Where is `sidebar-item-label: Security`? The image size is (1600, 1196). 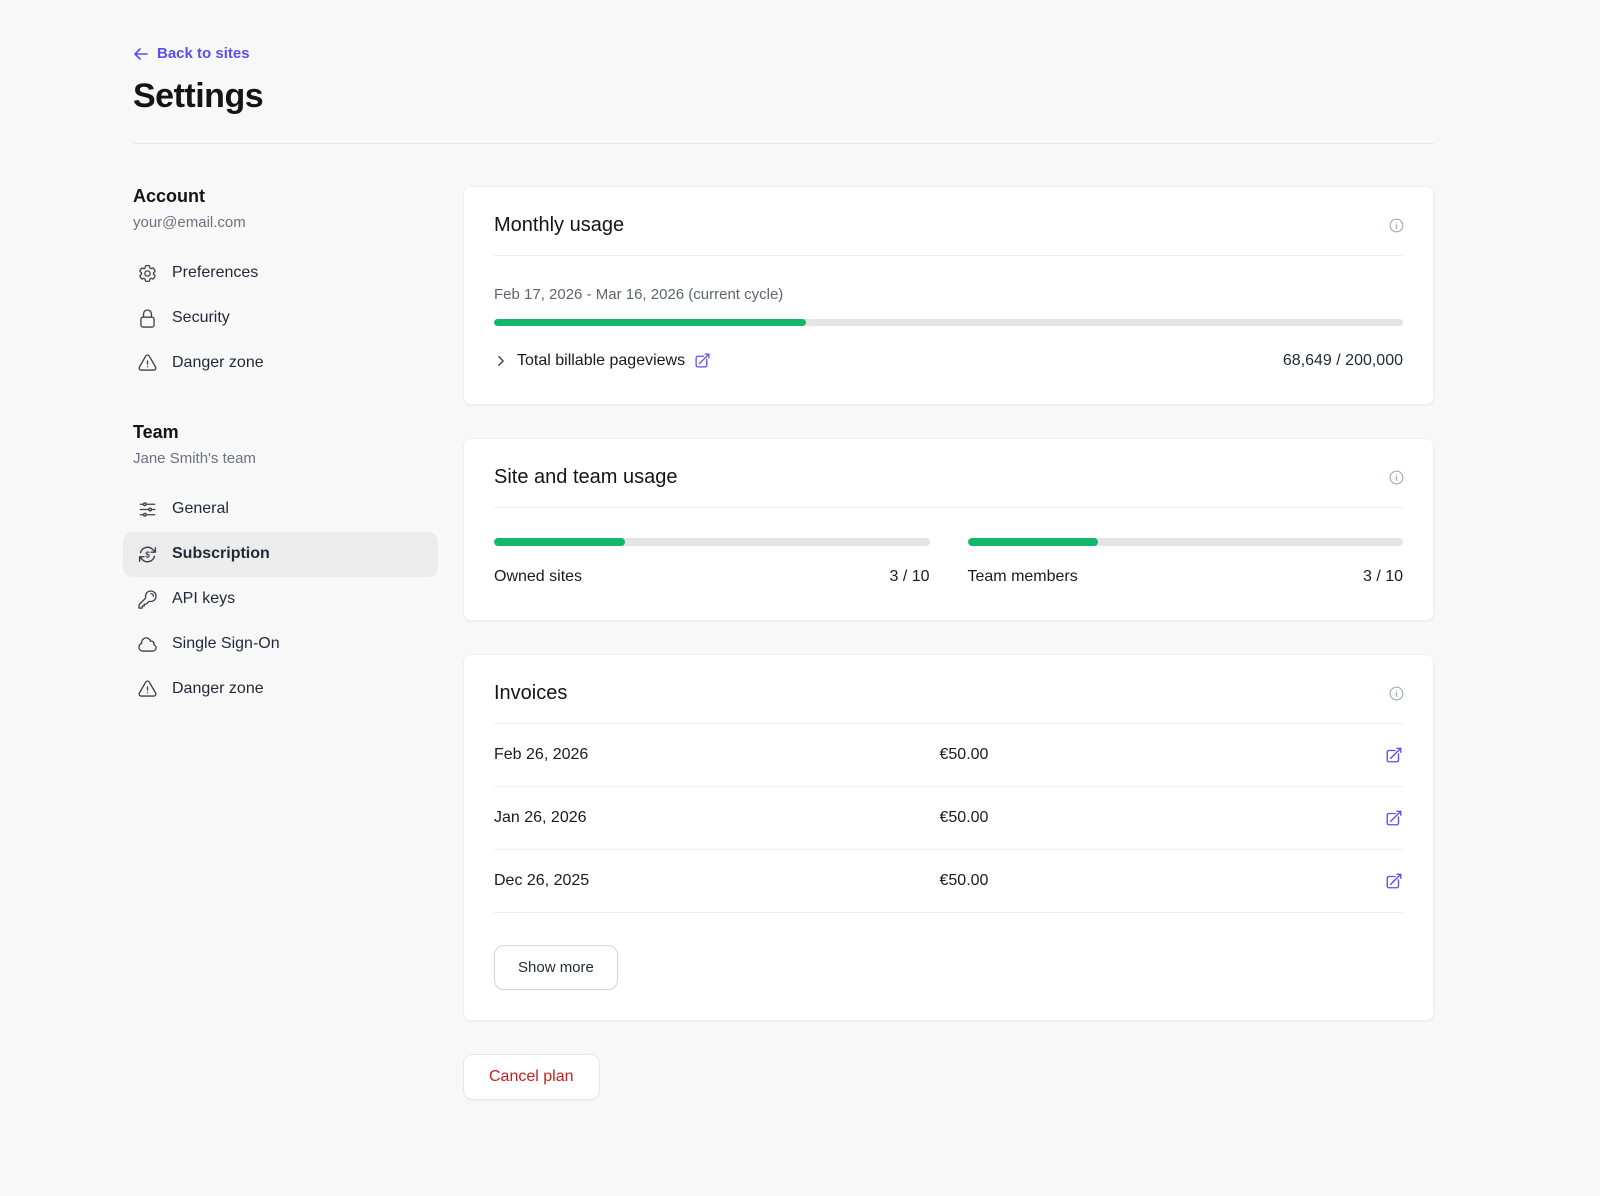 sidebar-item-label: Security is located at coordinates (201, 317).